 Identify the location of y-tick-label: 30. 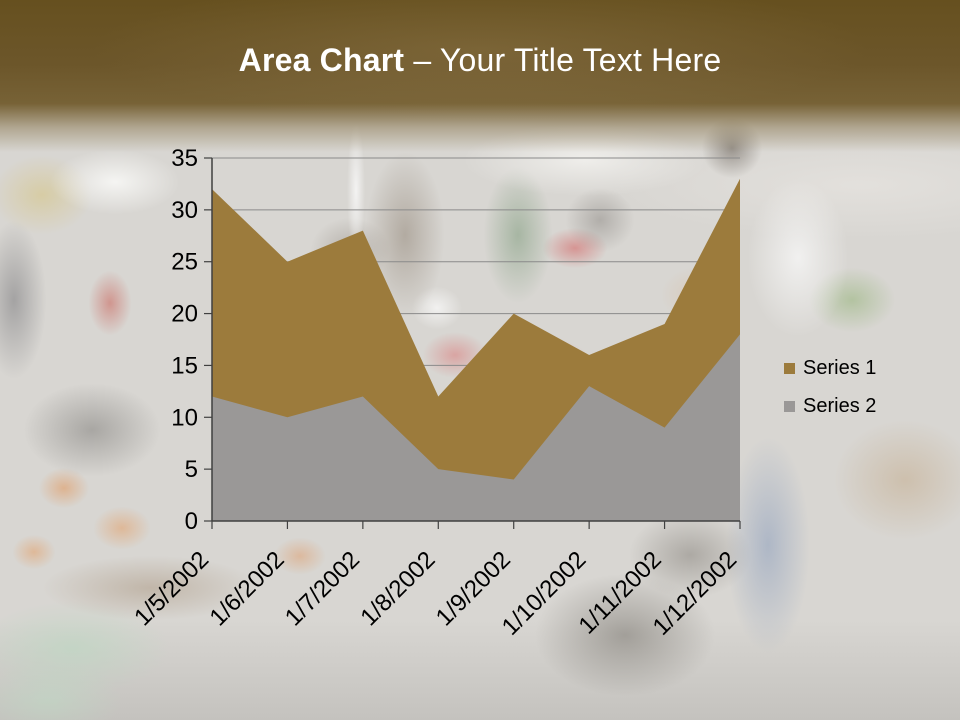
(184, 210).